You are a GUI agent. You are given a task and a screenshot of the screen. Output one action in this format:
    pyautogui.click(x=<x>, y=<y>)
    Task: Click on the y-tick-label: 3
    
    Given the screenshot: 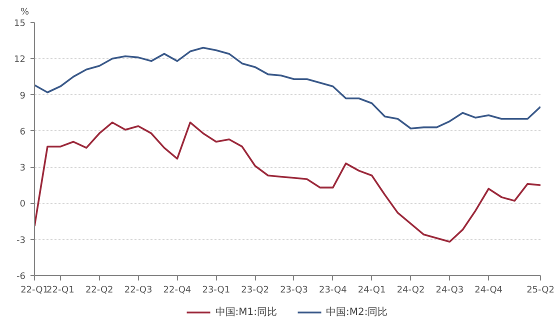 What is the action you would take?
    pyautogui.click(x=23, y=169)
    